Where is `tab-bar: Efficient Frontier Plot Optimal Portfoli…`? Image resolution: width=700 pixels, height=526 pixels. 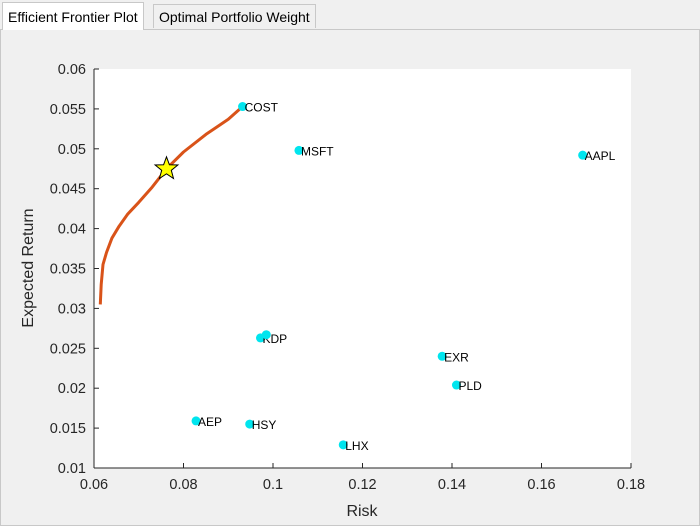
tab-bar: Efficient Frontier Plot Optimal Portfoli… is located at coordinates (350, 15).